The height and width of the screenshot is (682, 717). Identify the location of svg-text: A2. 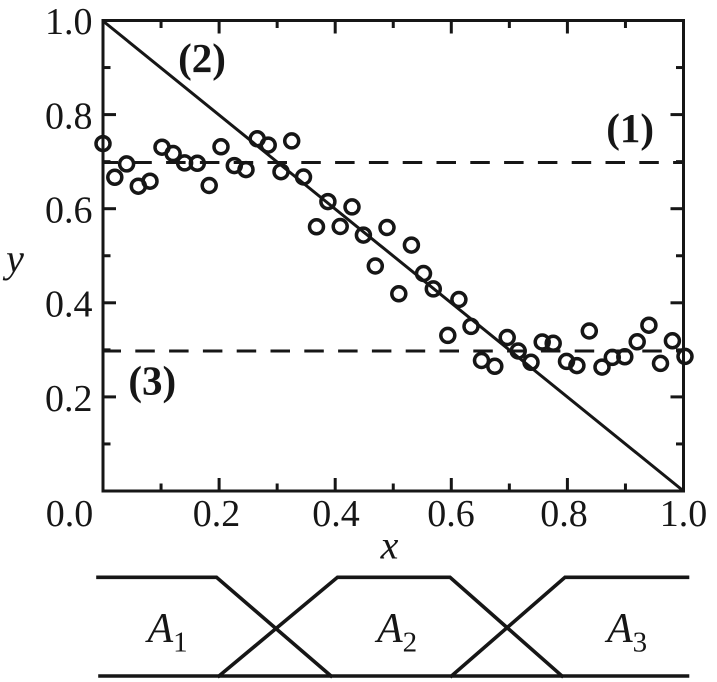
(395, 632).